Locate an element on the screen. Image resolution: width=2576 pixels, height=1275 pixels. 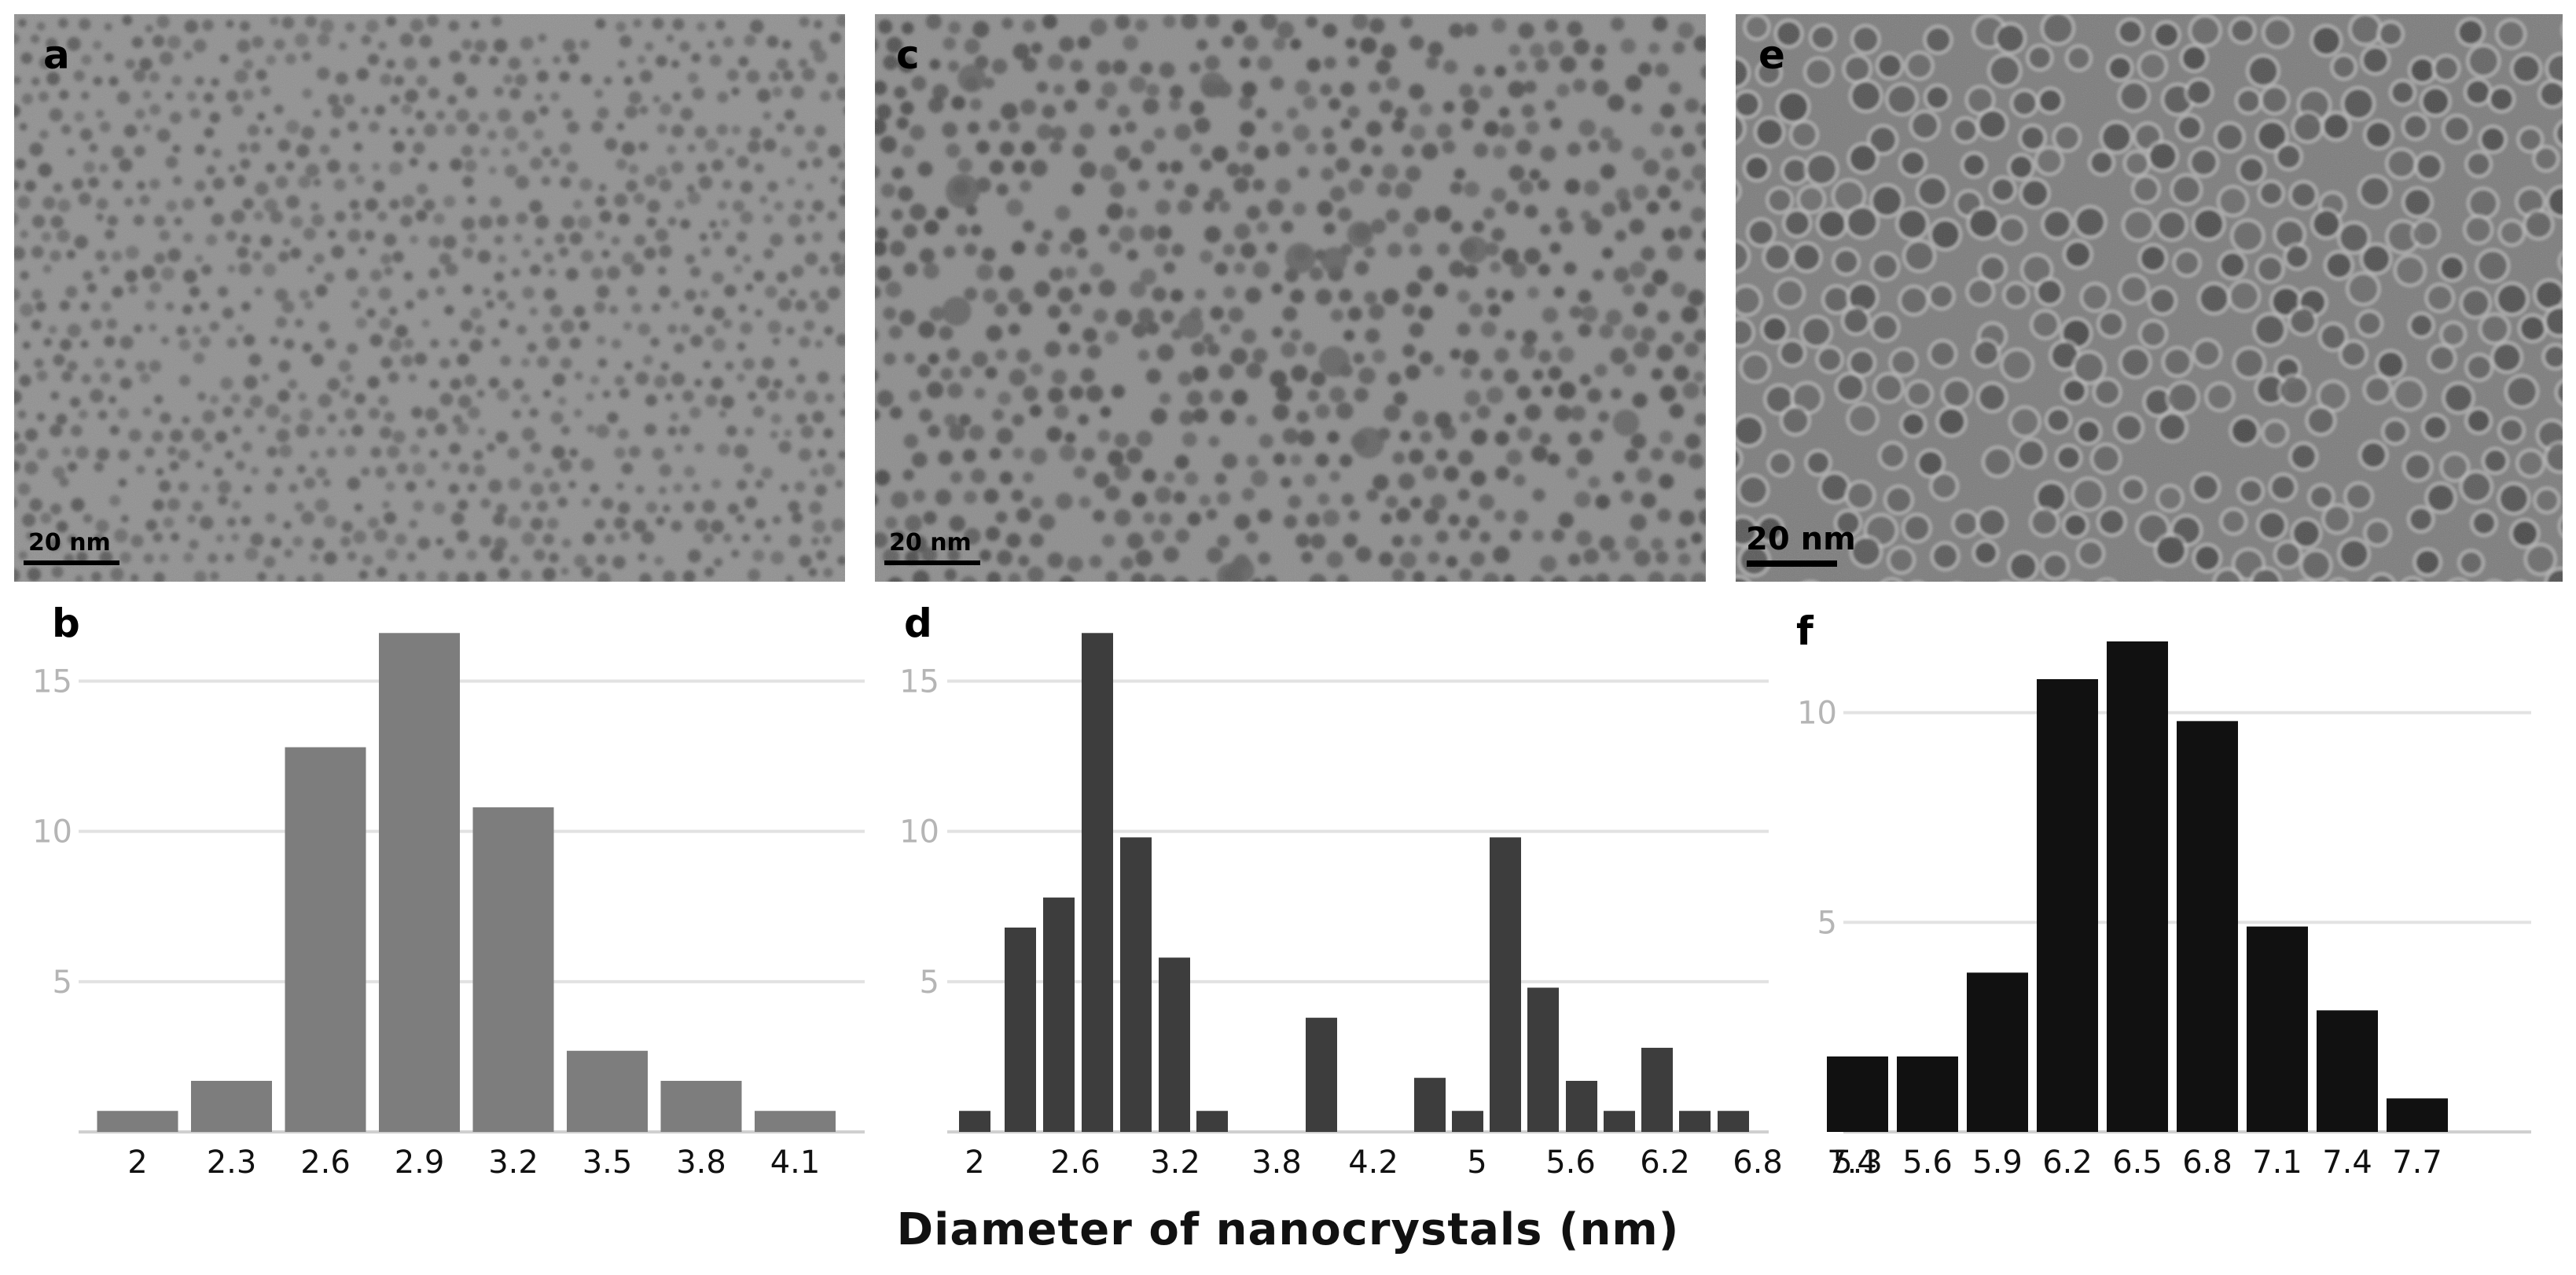
tem-image-e is located at coordinates (2149, 298).